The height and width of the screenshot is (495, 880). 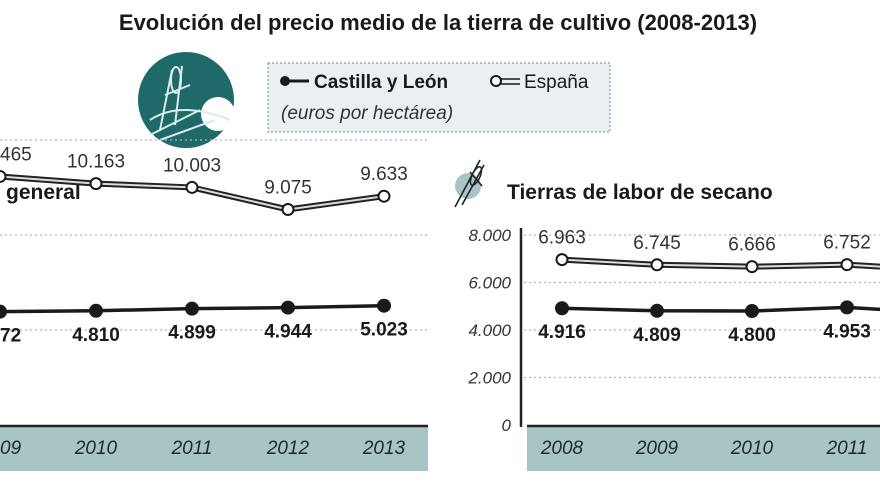 What do you see at coordinates (294, 81) in the screenshot?
I see `legend-marker-castilla` at bounding box center [294, 81].